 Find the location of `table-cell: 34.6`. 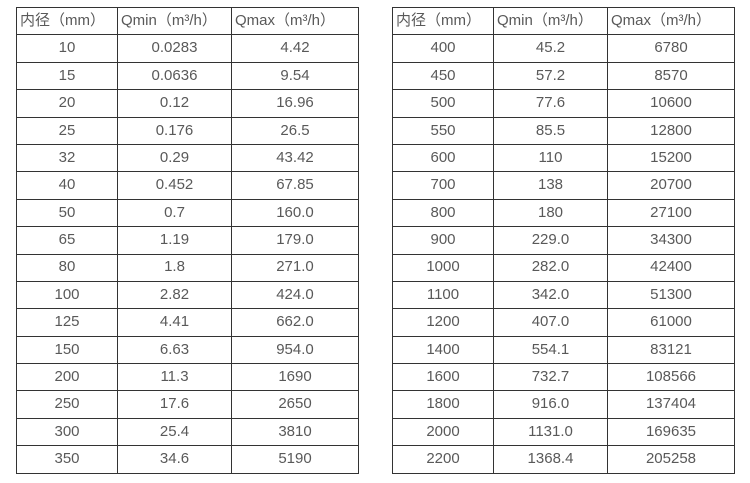

table-cell: 34.6 is located at coordinates (174, 459).